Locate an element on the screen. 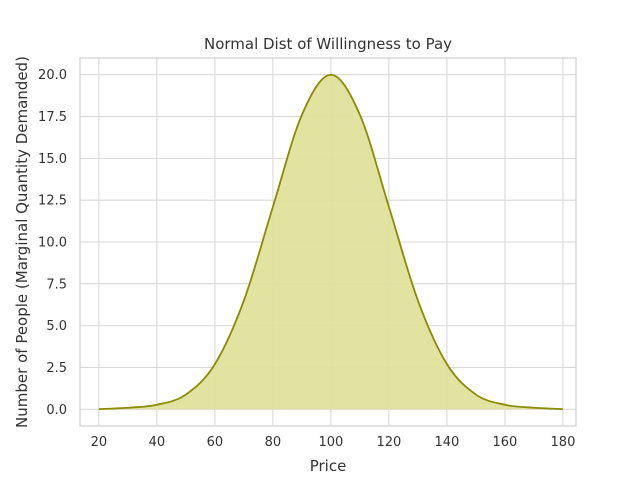 Image resolution: width=640 pixels, height=480 pixels. y-tick-label: 17.5 is located at coordinates (52, 117).